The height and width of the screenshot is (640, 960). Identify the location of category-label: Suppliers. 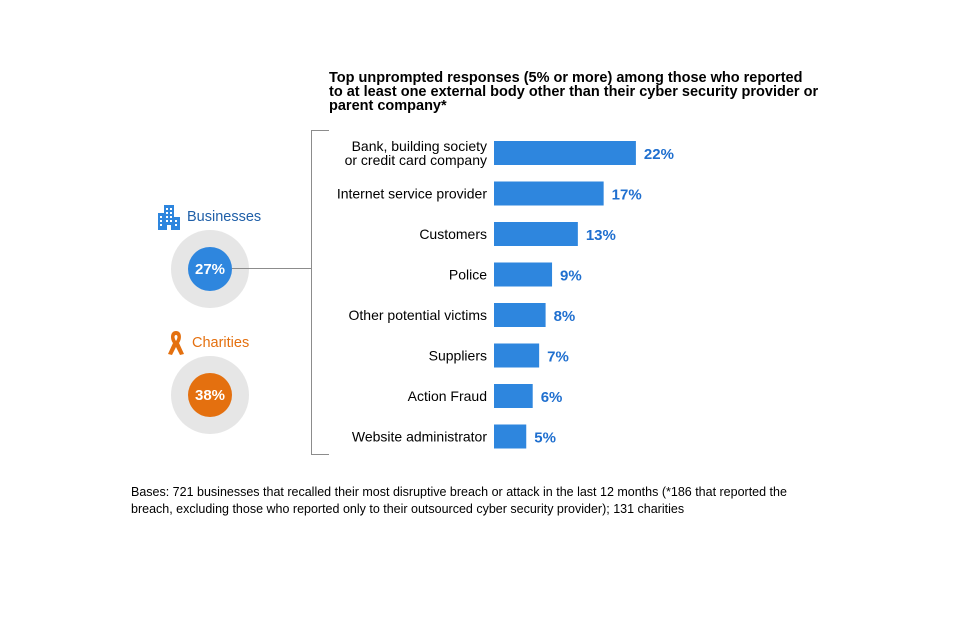
(458, 356).